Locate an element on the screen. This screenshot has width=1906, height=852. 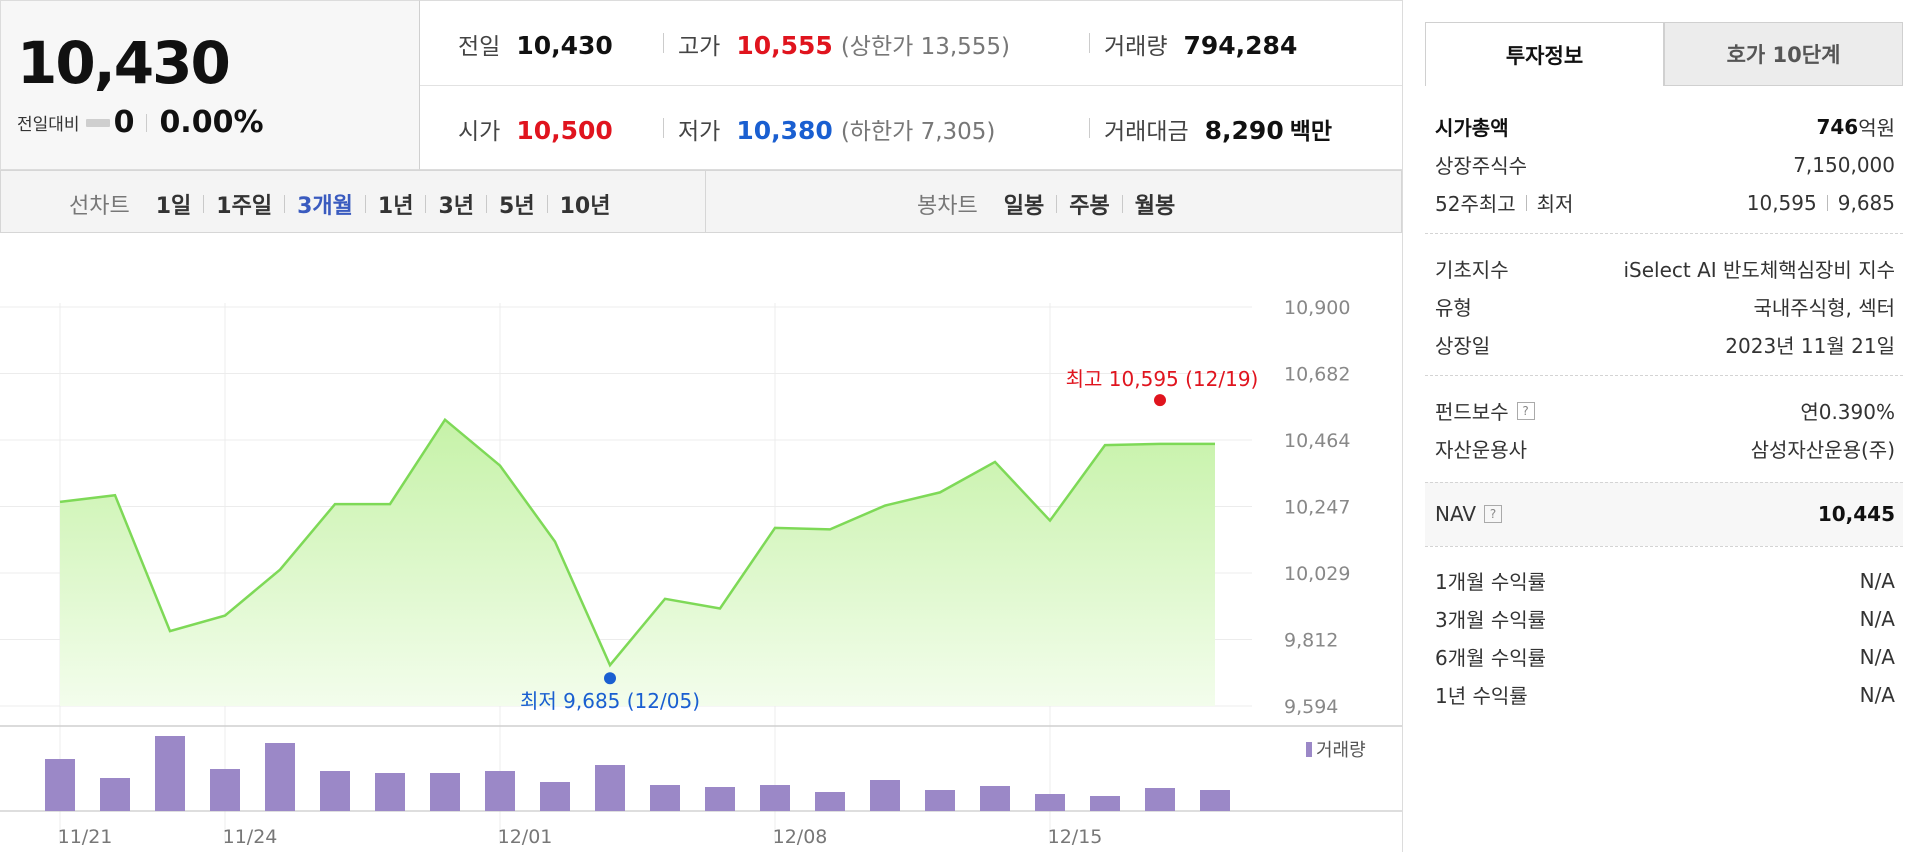
row-return-1y: 1년 수익률 N/A is located at coordinates (1665, 694).